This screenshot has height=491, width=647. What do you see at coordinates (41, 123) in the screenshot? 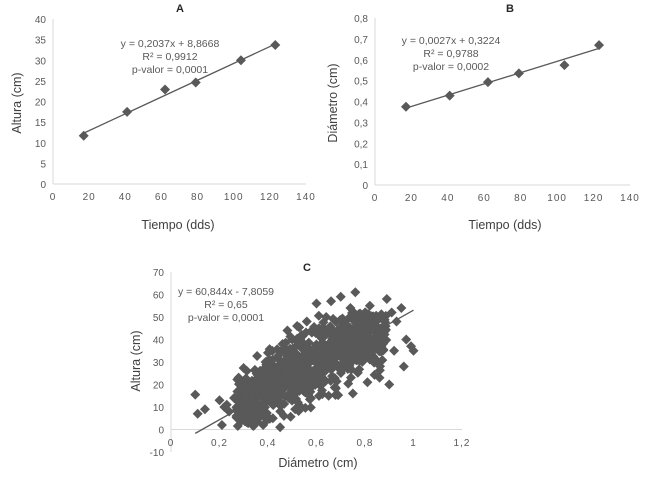
I see `a-y-tick-label: 15` at bounding box center [41, 123].